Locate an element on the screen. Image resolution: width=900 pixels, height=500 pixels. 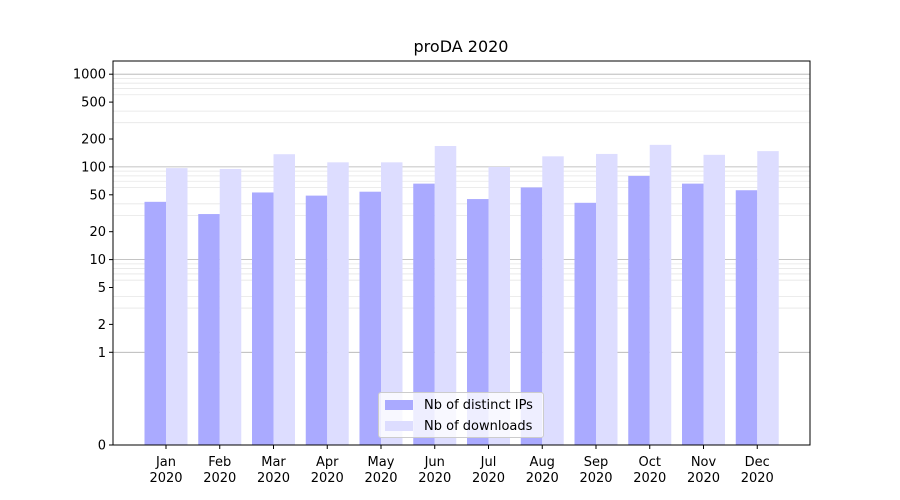
x-tick-label-month: Mar is located at coordinates (273, 462).